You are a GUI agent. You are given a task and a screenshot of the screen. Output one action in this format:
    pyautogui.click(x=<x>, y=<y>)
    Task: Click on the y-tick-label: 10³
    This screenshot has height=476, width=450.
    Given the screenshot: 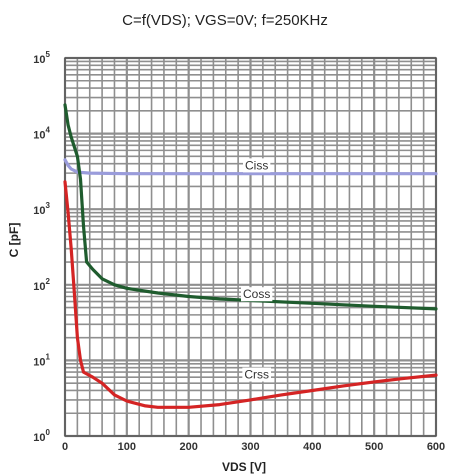 What is the action you would take?
    pyautogui.click(x=41, y=209)
    